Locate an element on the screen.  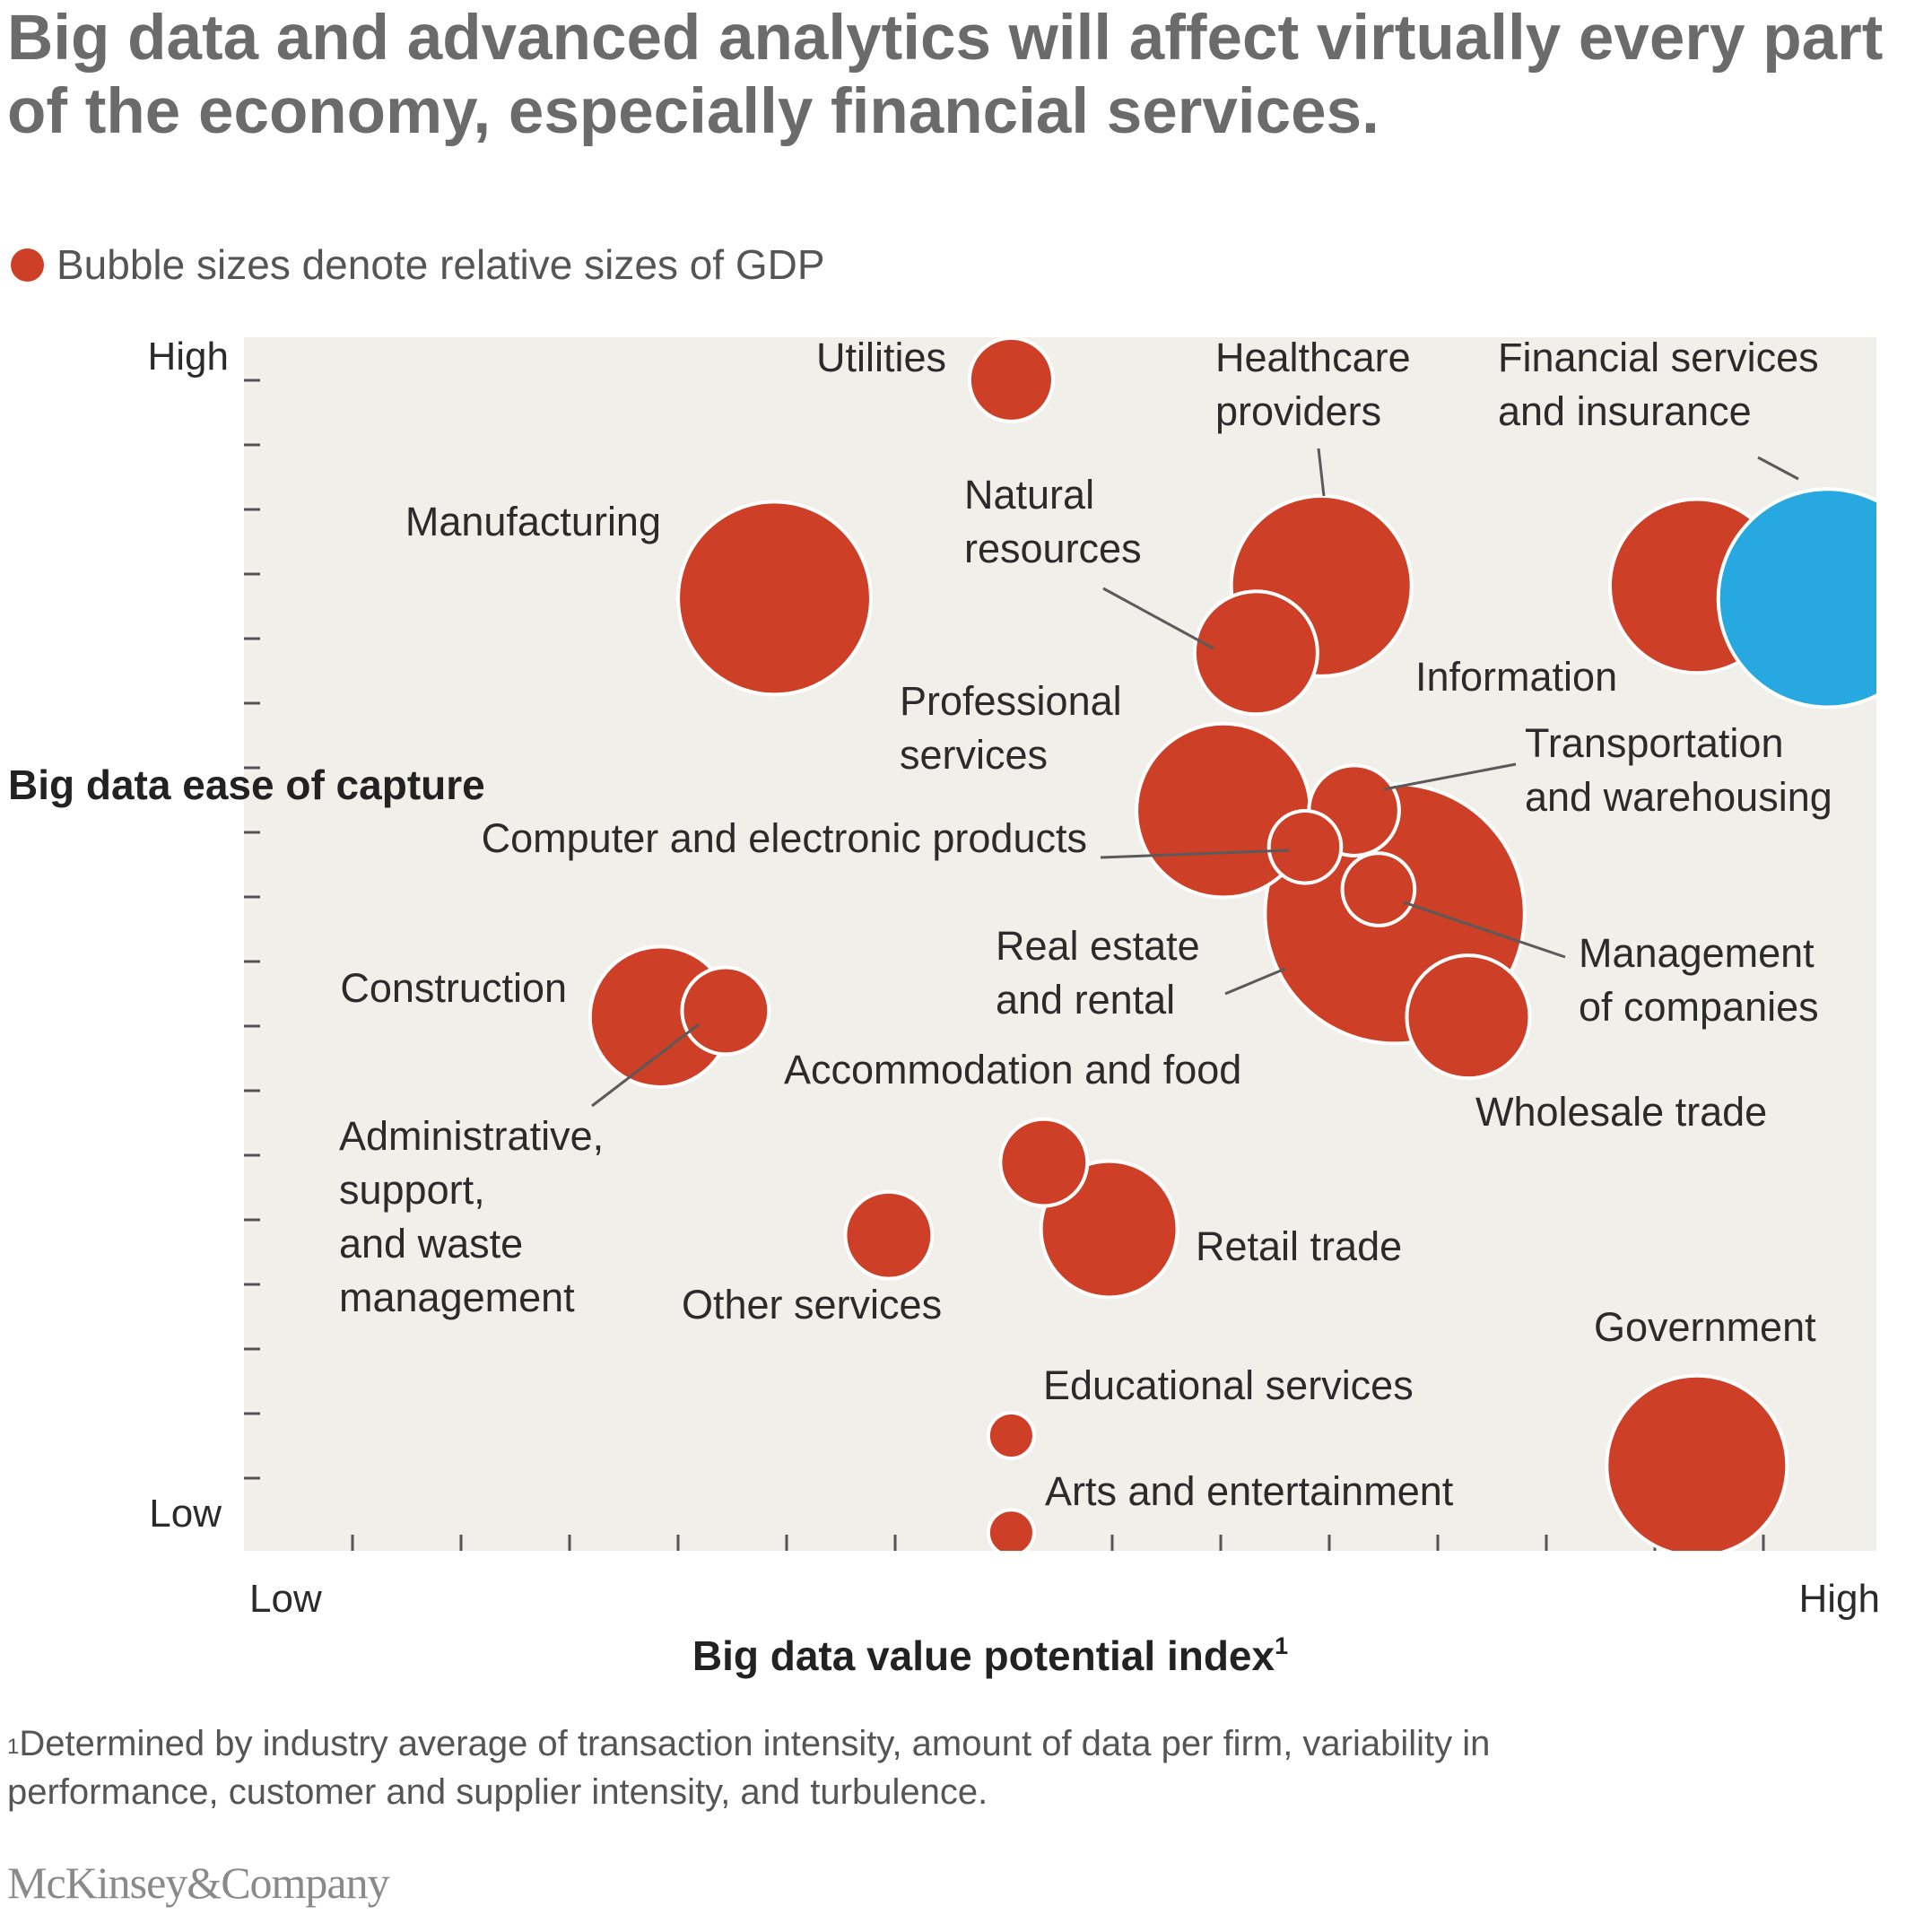
bubble-management-of-companies is located at coordinates (1379, 889).